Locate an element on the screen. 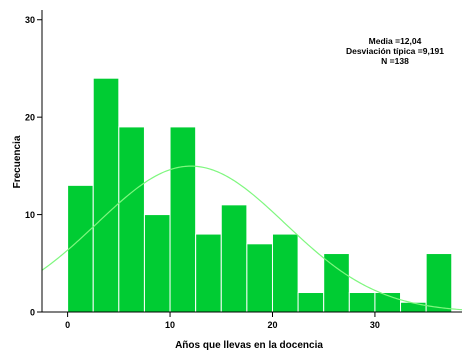  x-tick-label: 0 is located at coordinates (67, 325).